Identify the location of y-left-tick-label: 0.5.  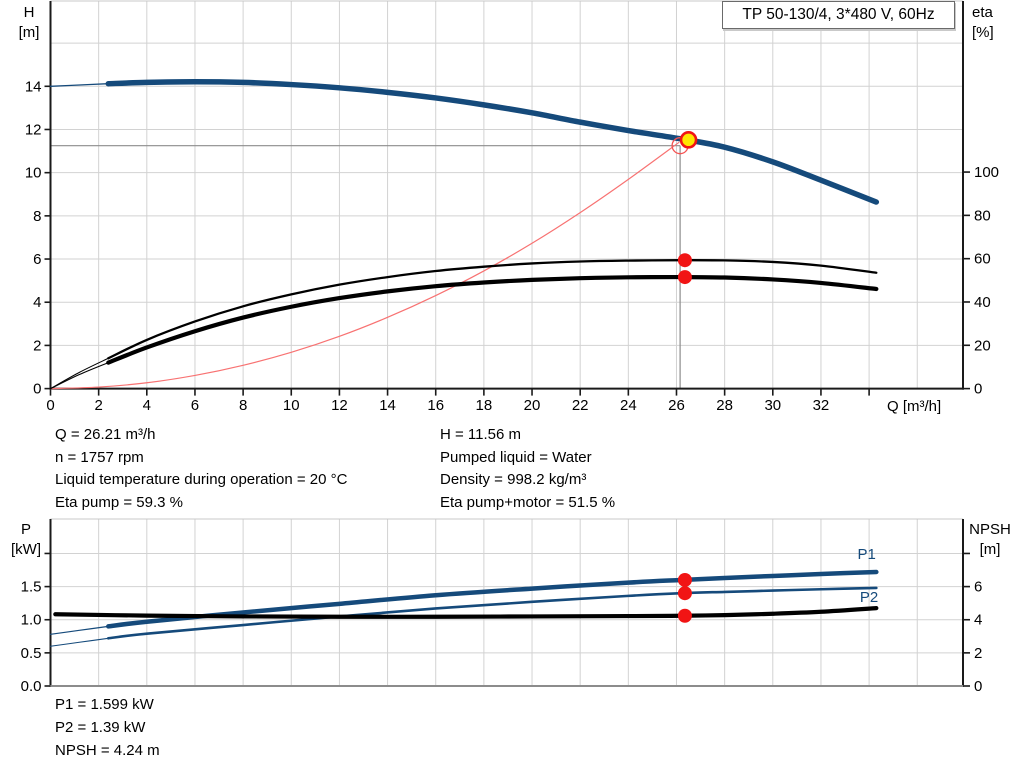
(31, 653).